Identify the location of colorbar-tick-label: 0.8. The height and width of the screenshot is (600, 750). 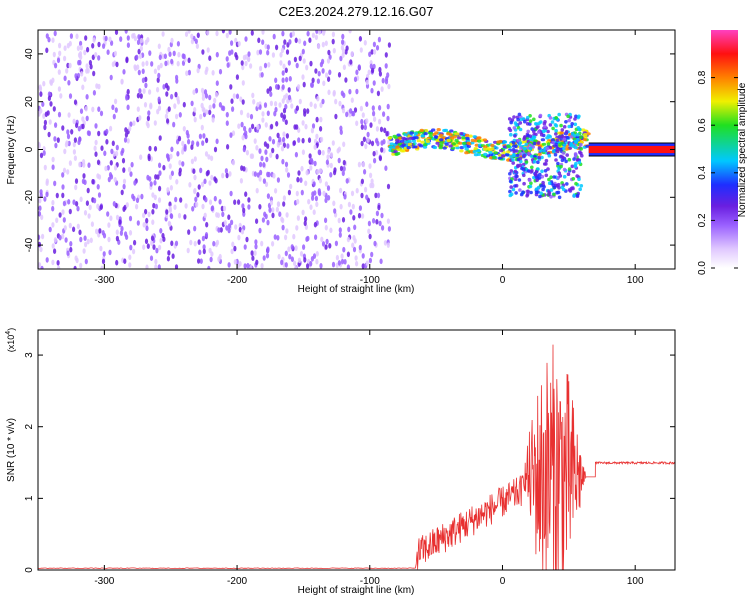
(702, 77).